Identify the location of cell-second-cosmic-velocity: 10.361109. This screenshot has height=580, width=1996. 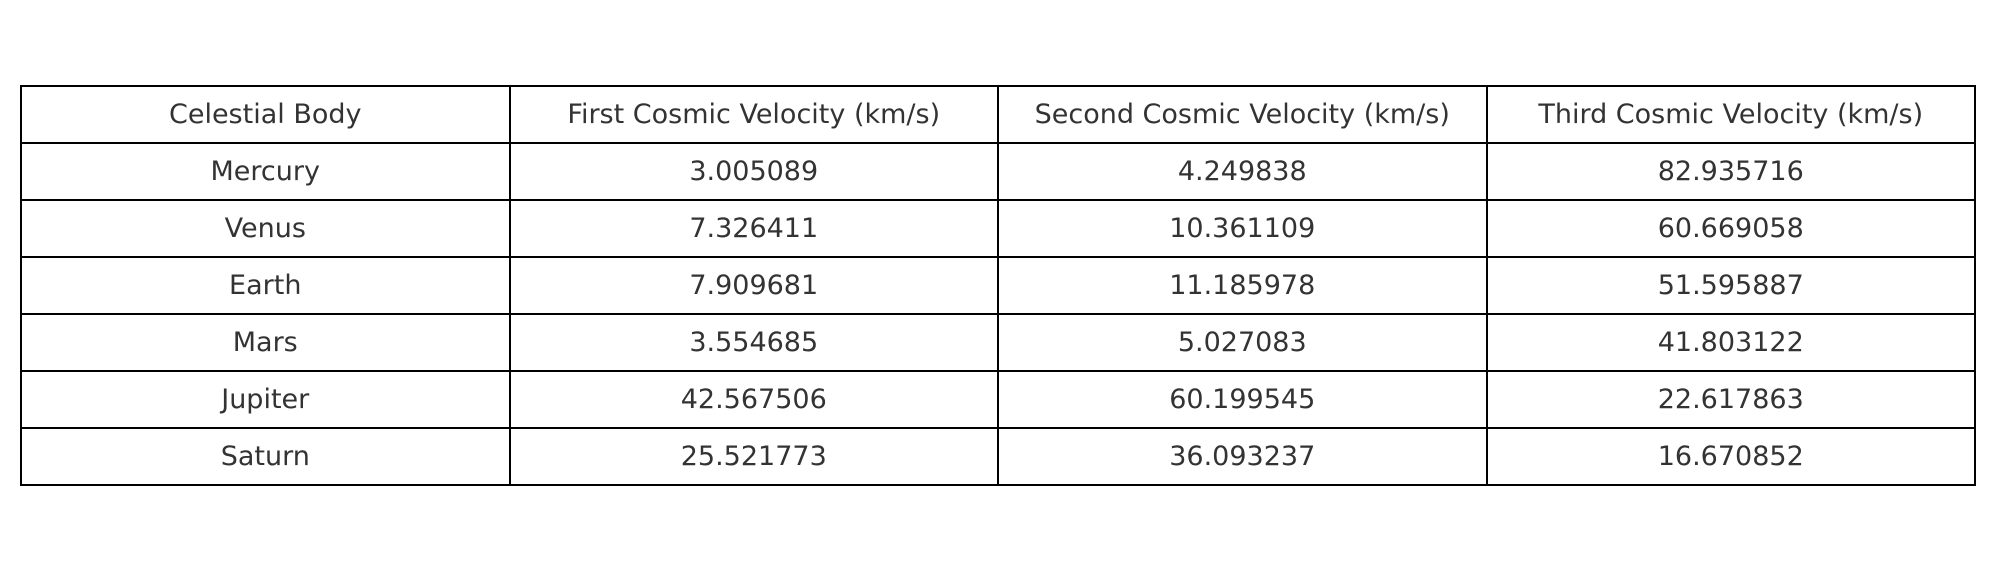
(1242, 228).